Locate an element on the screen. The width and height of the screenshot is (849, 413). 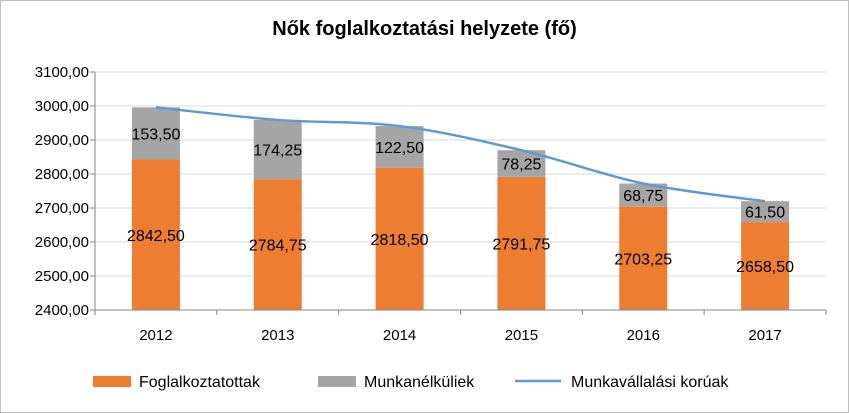
x-tick-label: 2014 is located at coordinates (399, 335).